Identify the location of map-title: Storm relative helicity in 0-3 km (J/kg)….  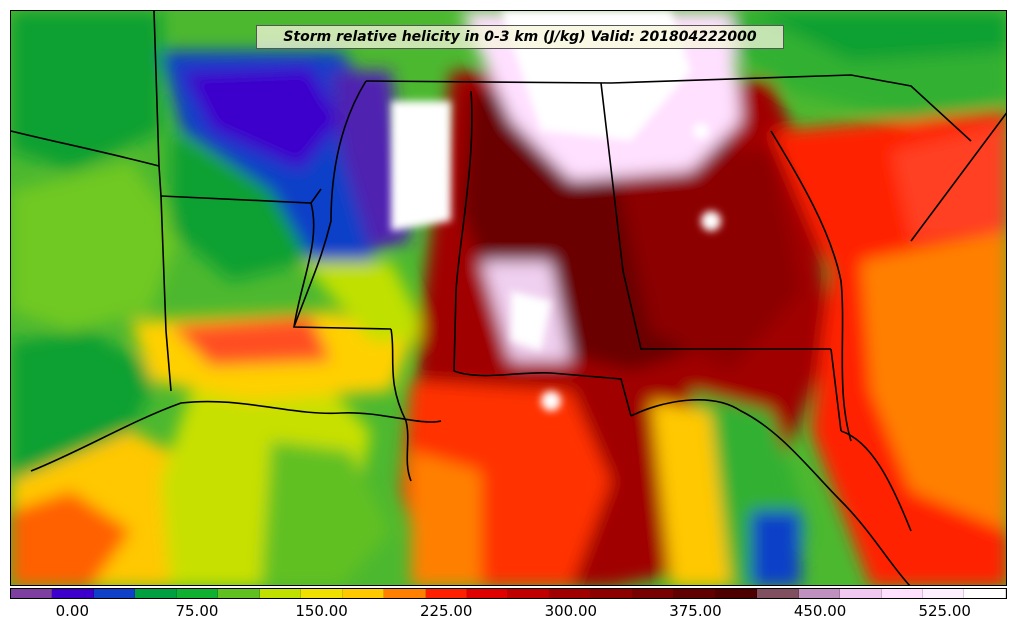
(520, 37).